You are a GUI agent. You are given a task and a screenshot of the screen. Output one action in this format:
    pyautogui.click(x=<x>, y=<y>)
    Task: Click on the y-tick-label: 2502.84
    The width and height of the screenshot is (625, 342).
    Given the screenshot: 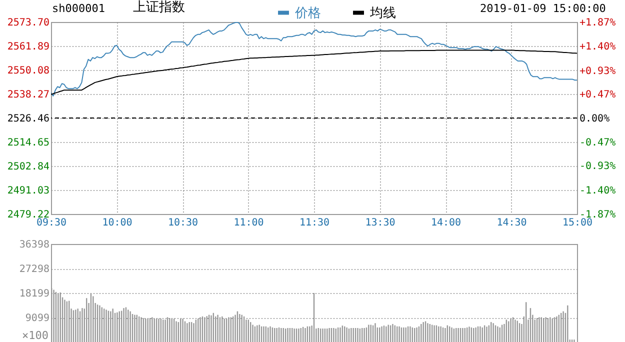 What is the action you would take?
    pyautogui.click(x=28, y=167)
    